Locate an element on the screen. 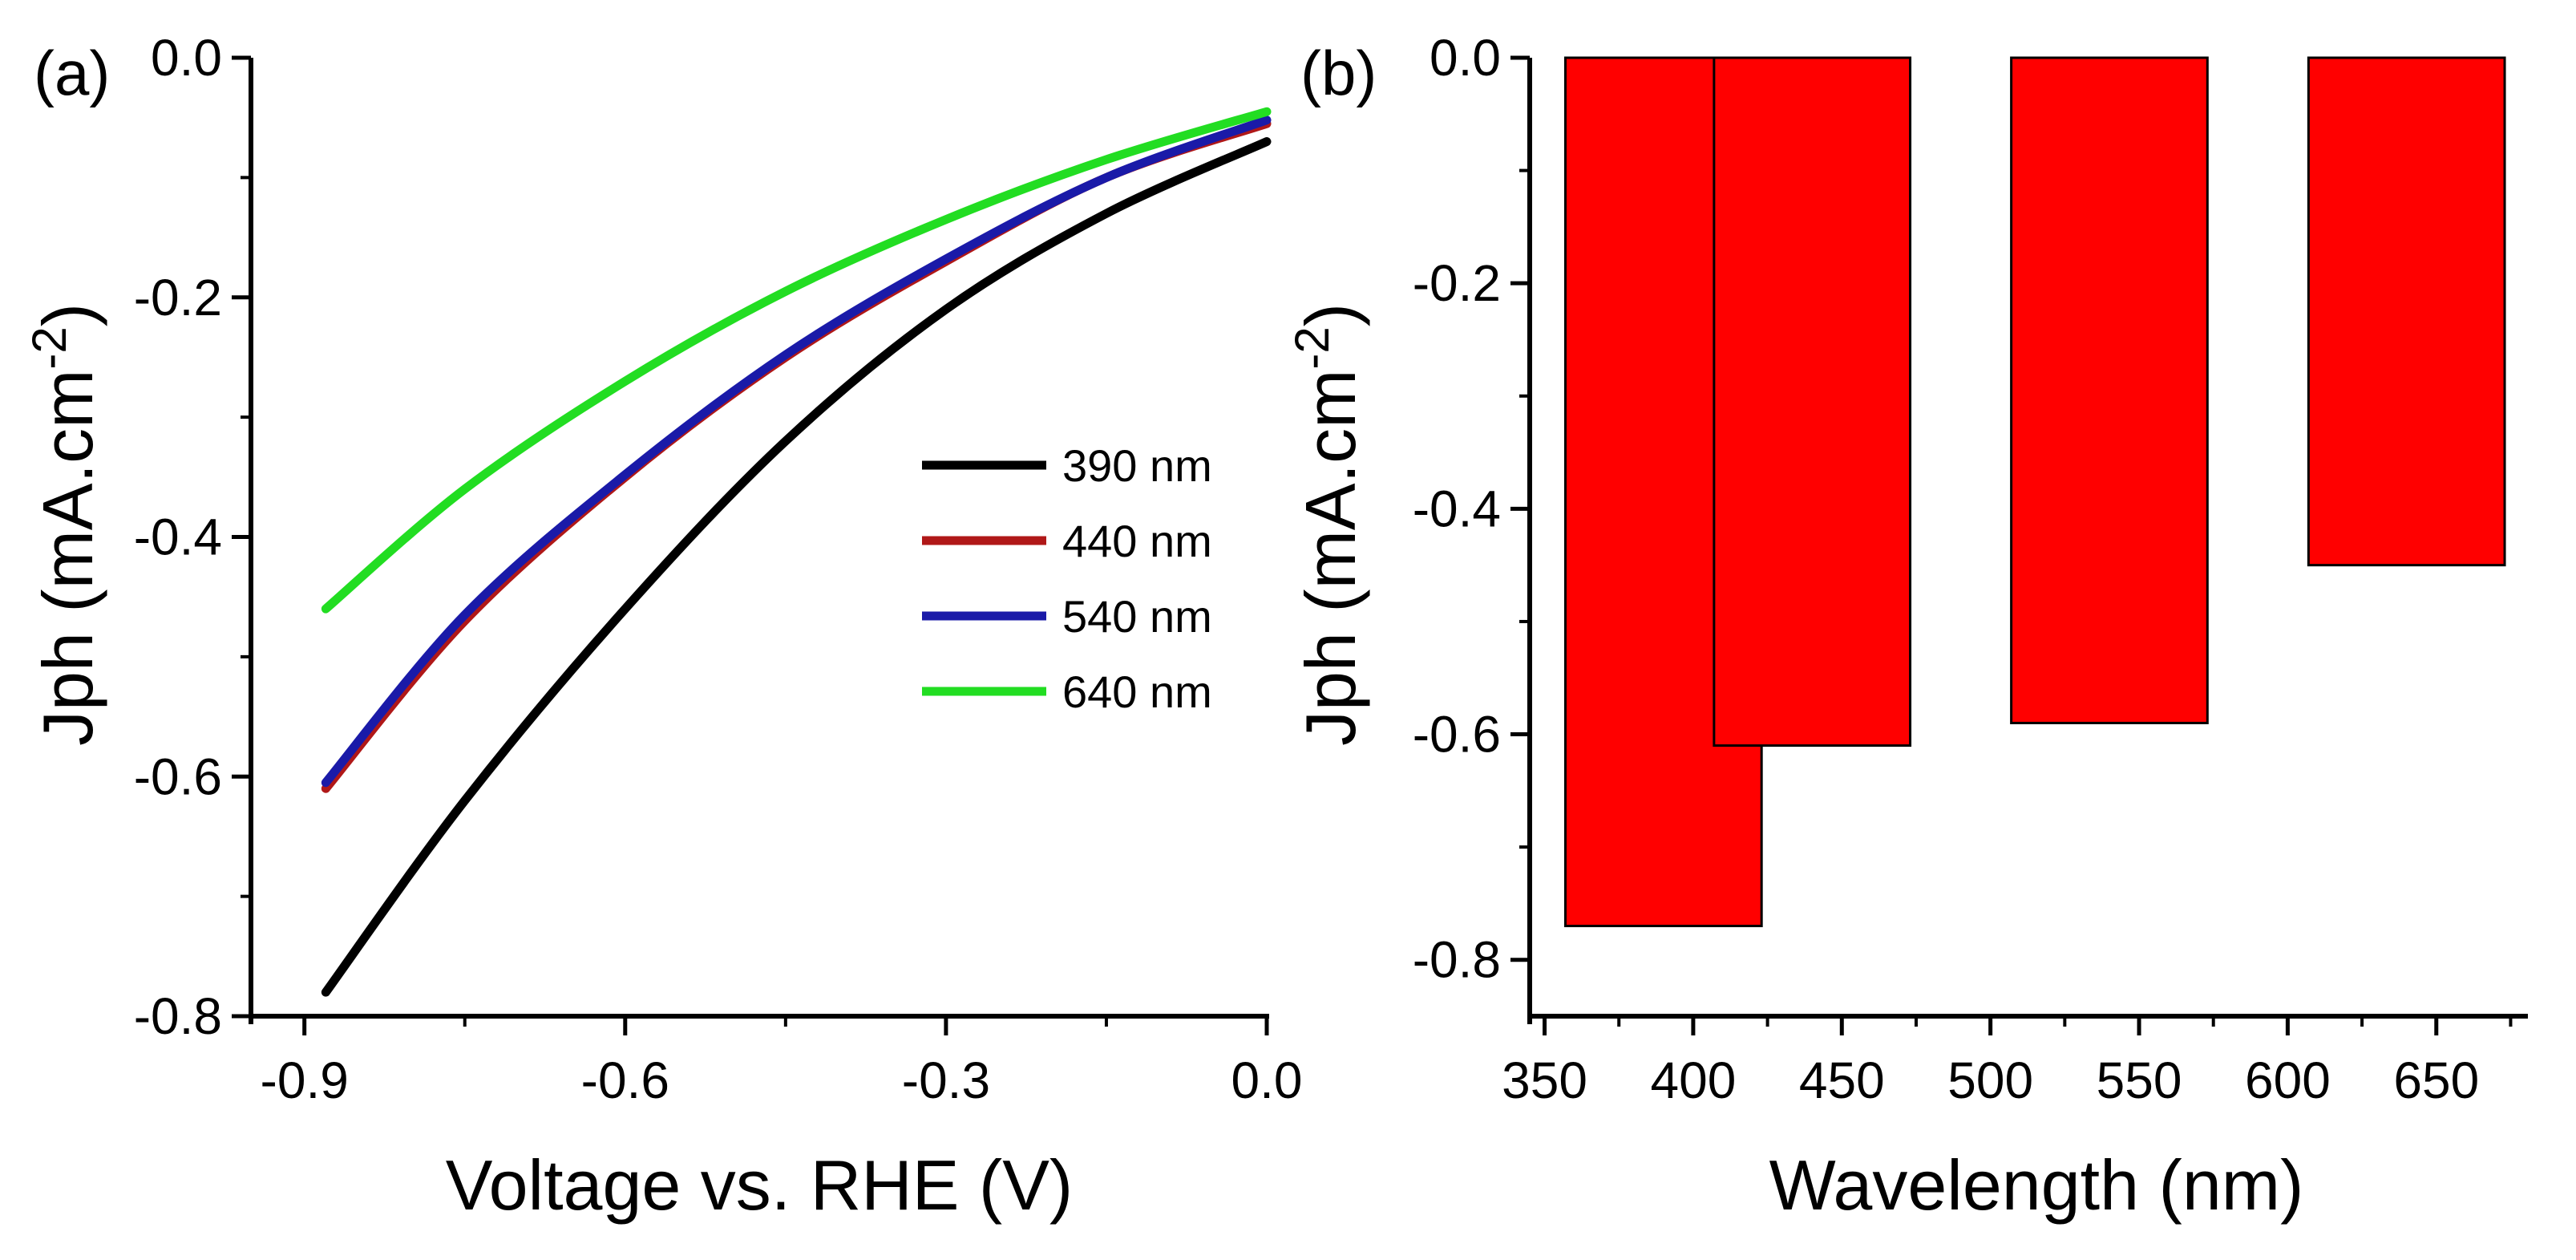  panel-b-x-tick-label: 550 is located at coordinates (2139, 1080).